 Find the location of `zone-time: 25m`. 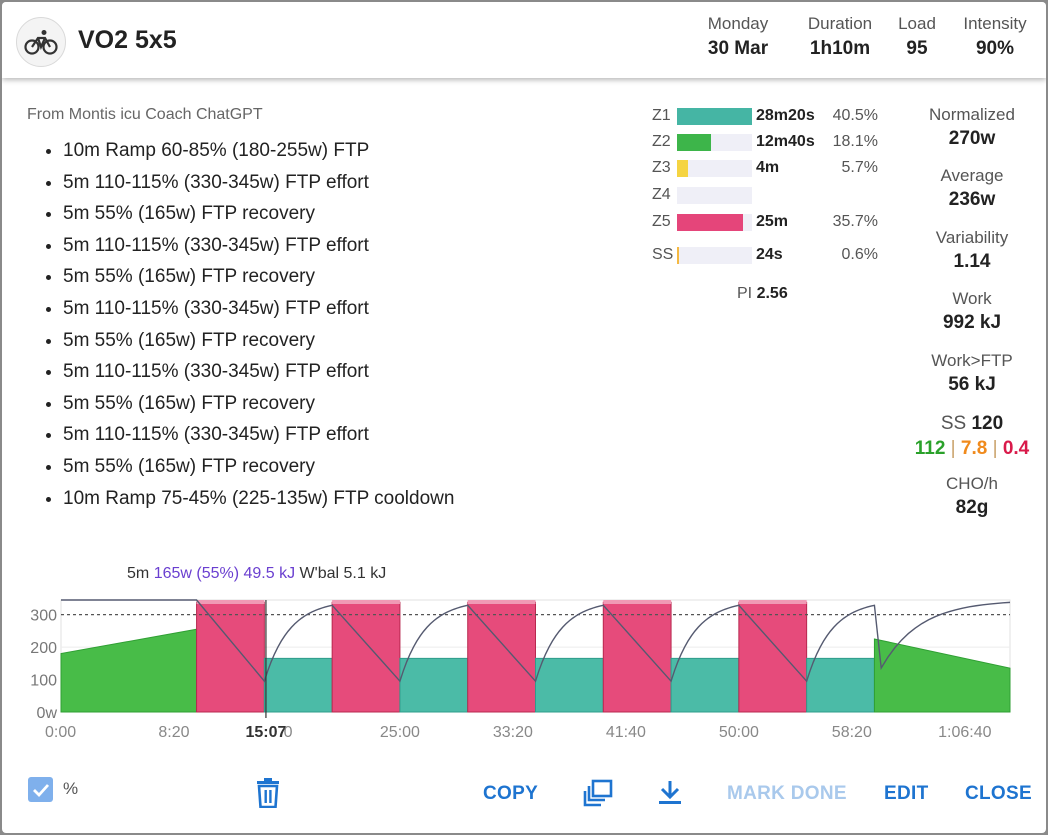

zone-time: 25m is located at coordinates (772, 221).